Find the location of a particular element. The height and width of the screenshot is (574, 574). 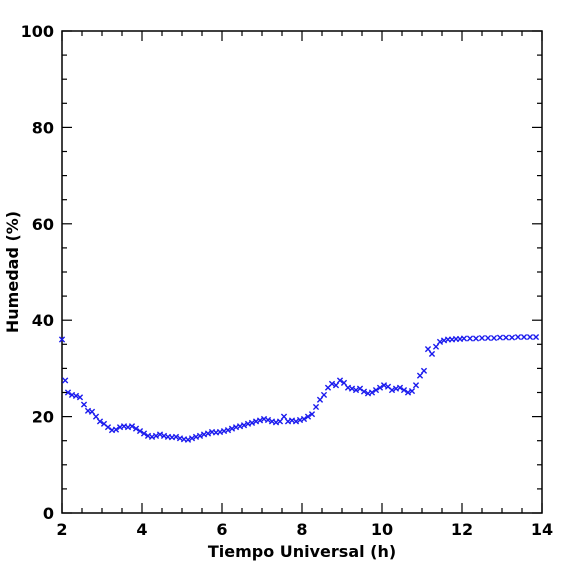

y-tick-label: 60 is located at coordinates (43, 224).